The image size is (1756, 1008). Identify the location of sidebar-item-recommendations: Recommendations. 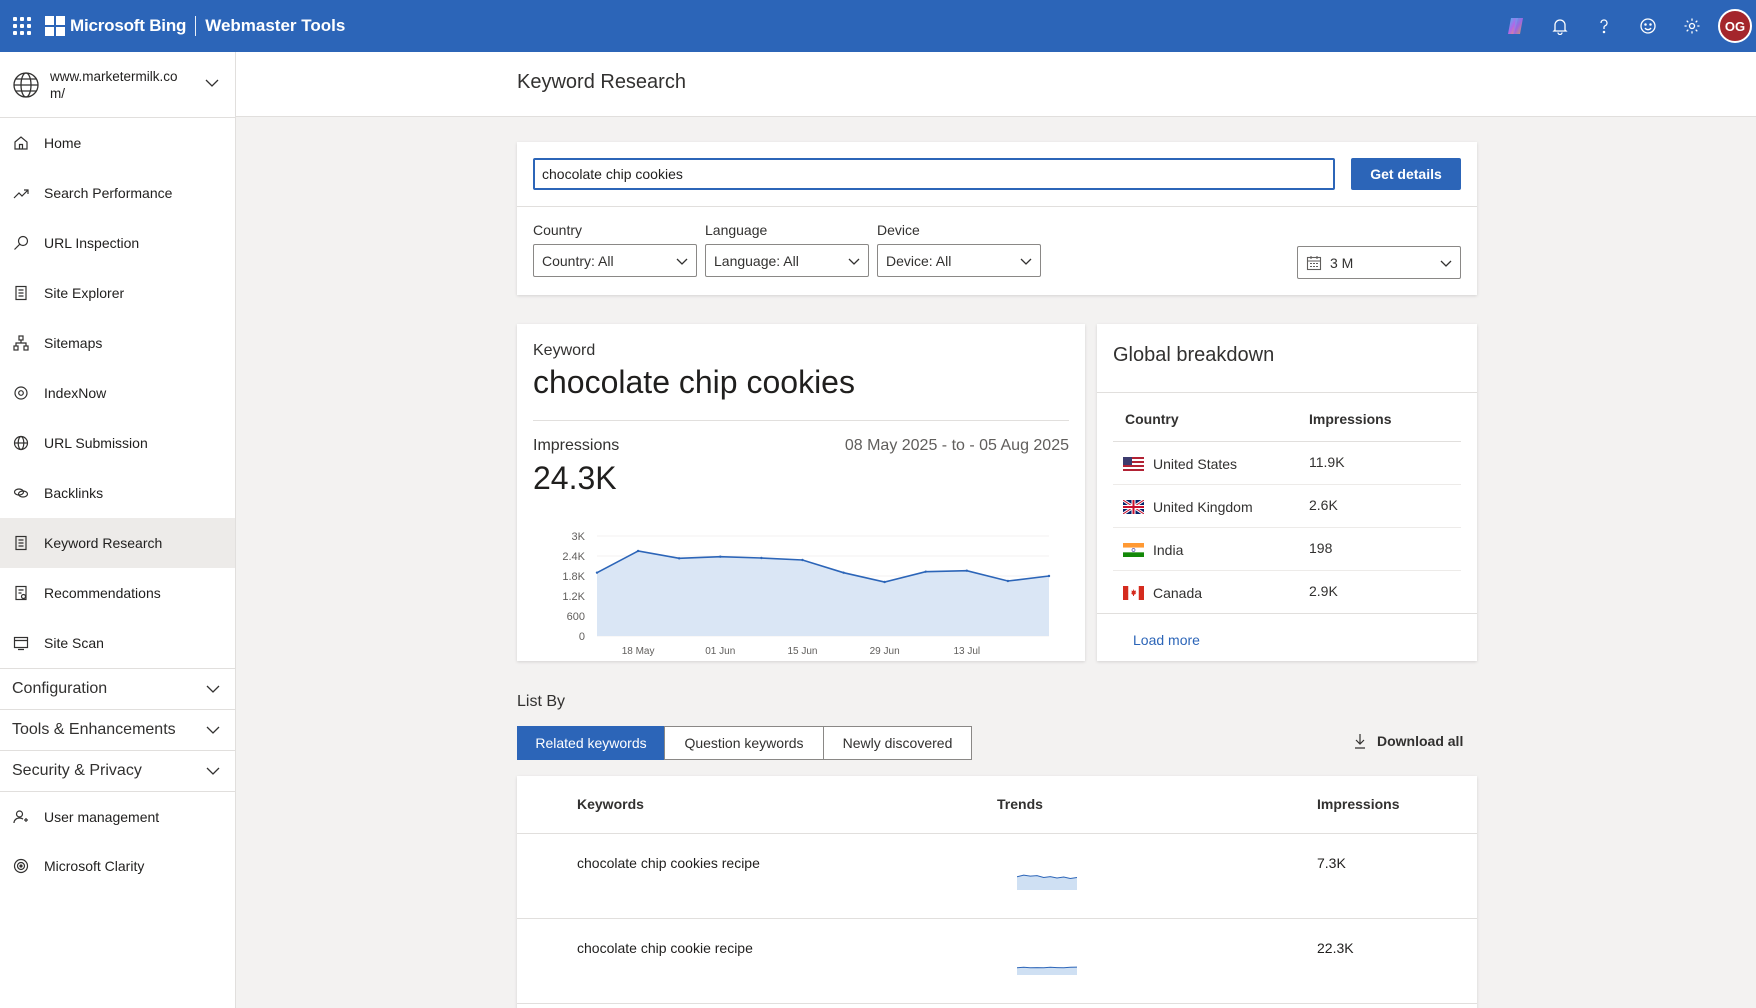
(117, 593).